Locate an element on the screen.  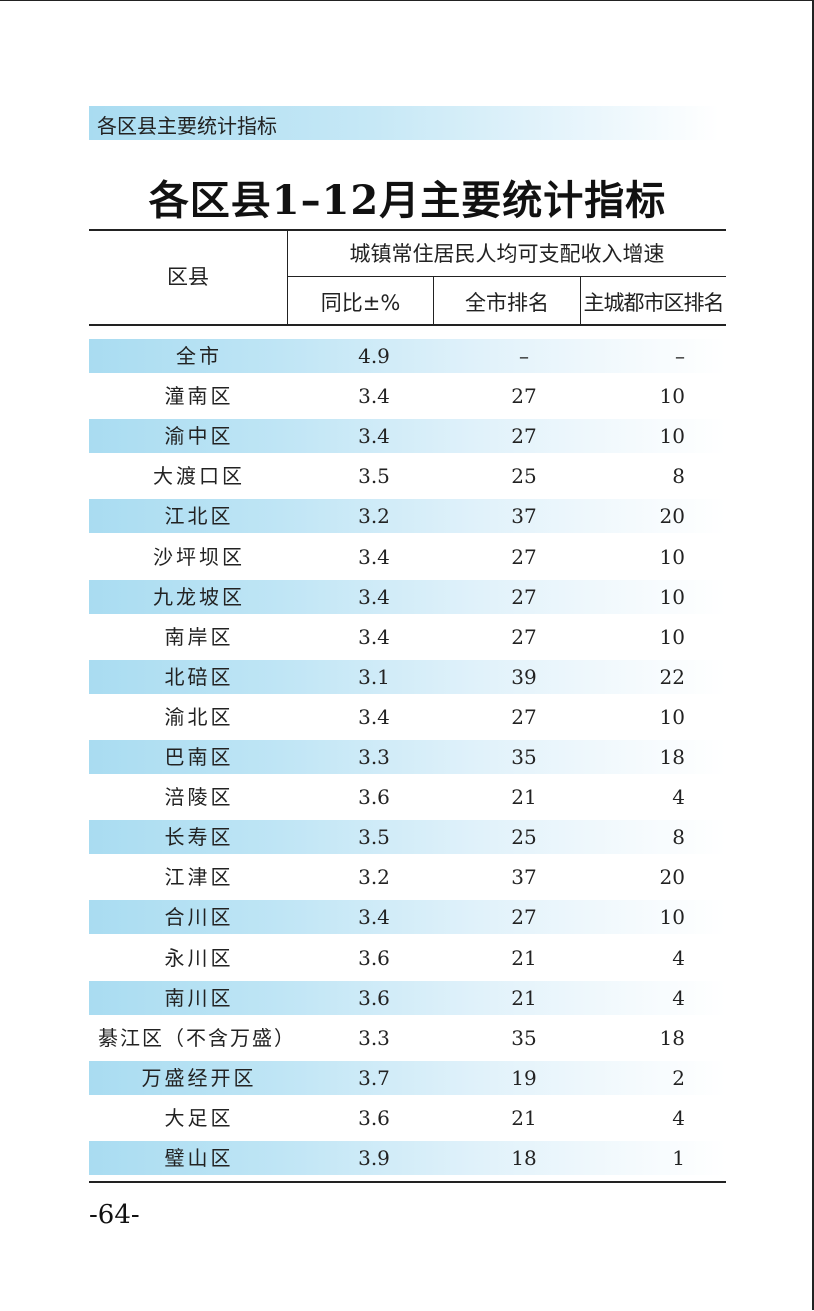
district-cell: 渝北区 is located at coordinates (199, 717).